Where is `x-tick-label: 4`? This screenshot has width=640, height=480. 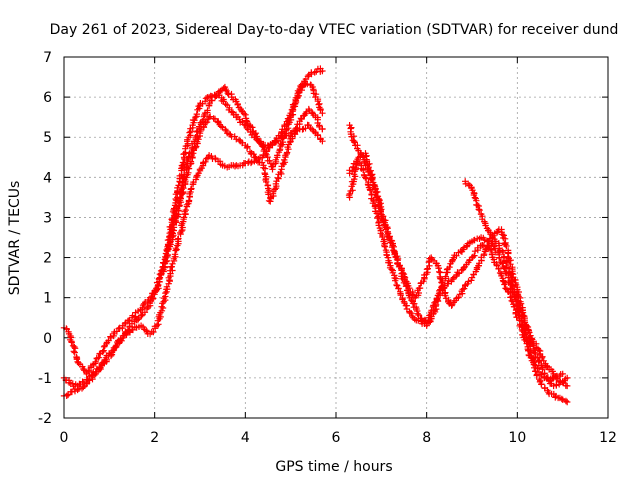 x-tick-label: 4 is located at coordinates (245, 438).